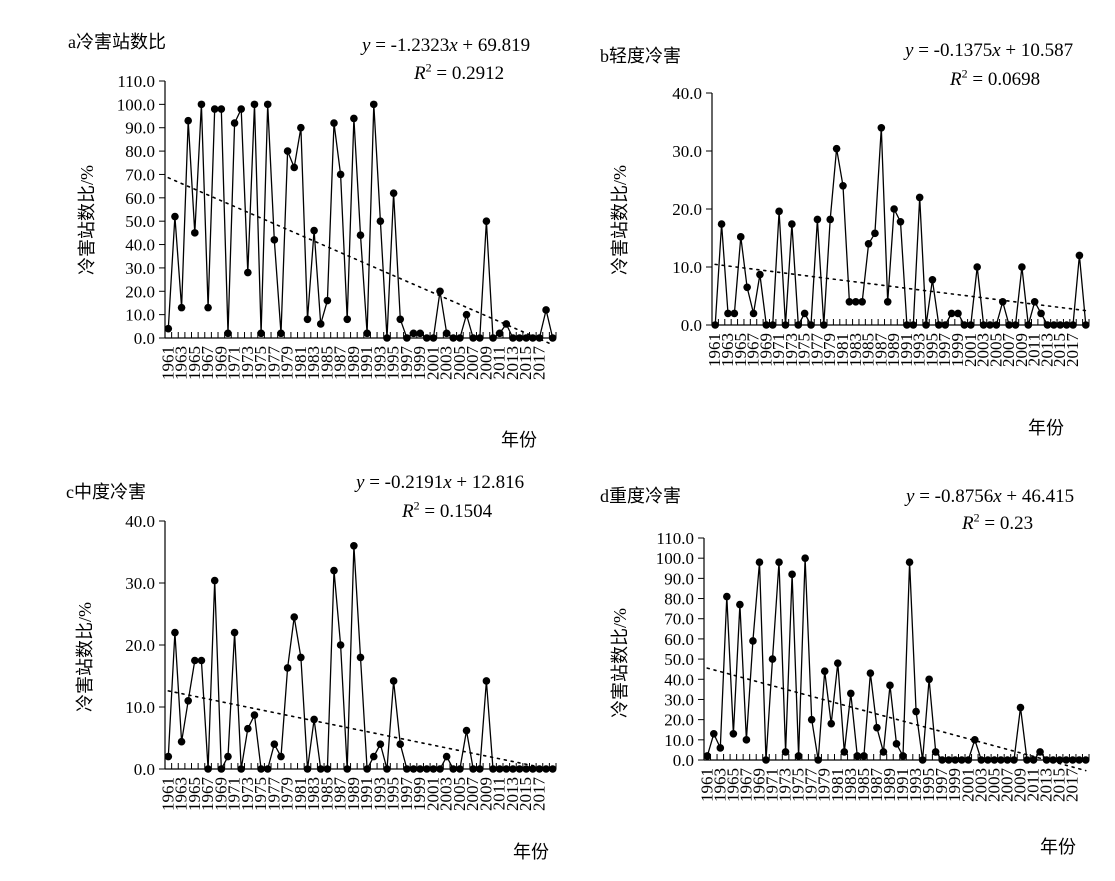  I want to click on panel-d-eq-tail: + 46.415, so click(1038, 496).